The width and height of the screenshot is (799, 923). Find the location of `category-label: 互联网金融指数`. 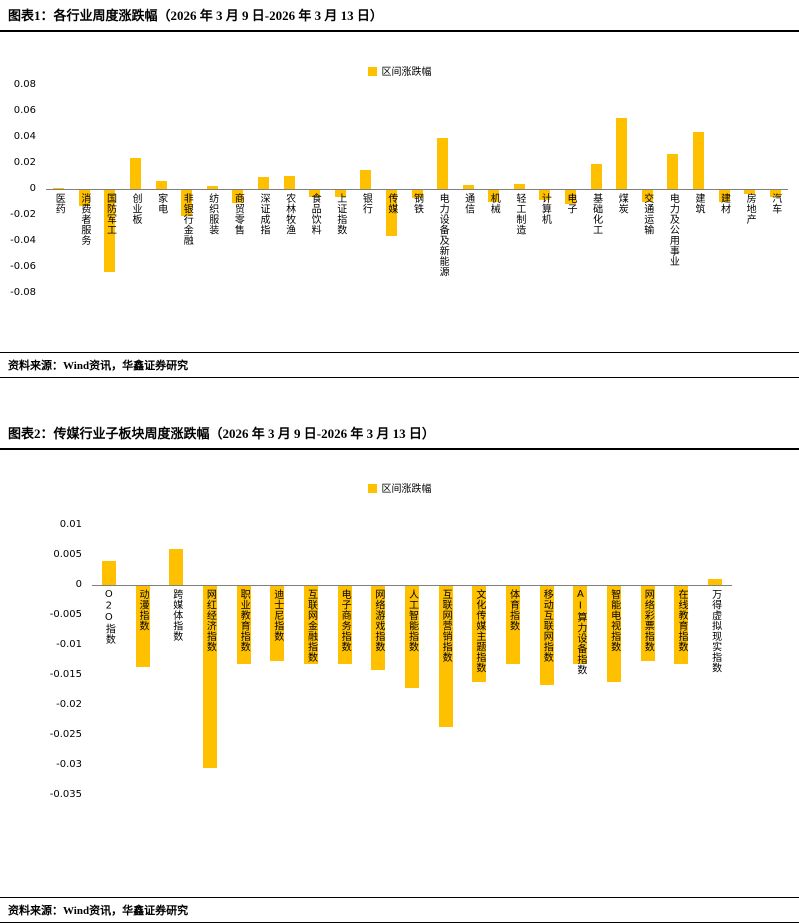

category-label: 互联网金融指数 is located at coordinates (311, 626).